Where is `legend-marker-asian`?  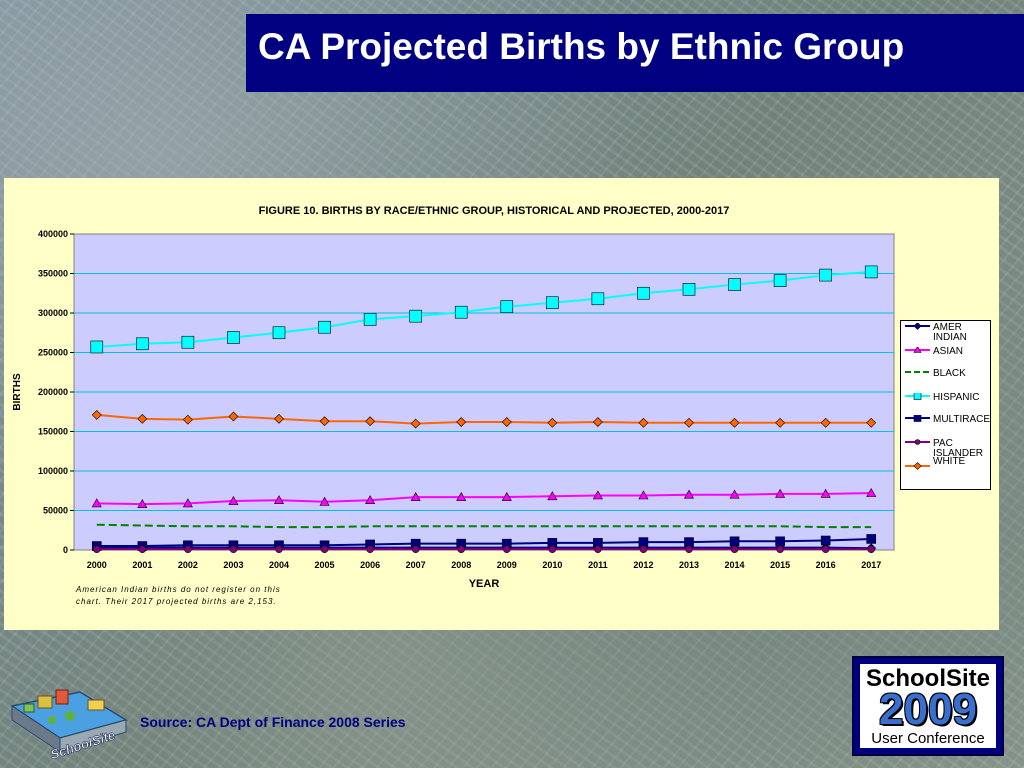 legend-marker-asian is located at coordinates (917, 350).